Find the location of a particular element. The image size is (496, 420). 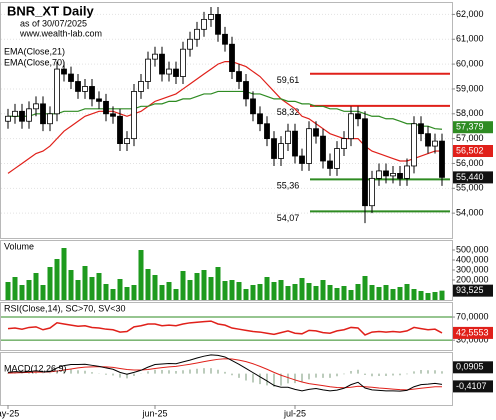

price-tag-label: 55,440 is located at coordinates (470, 177).